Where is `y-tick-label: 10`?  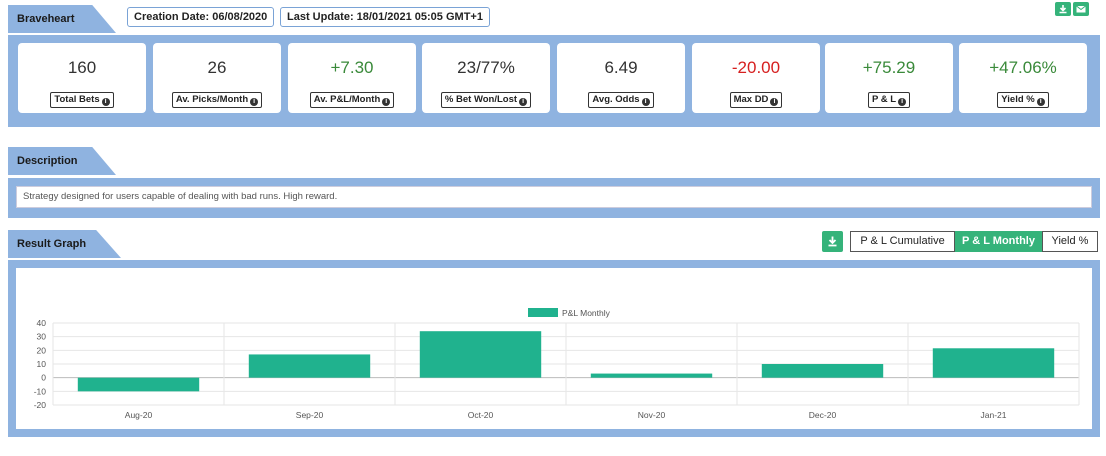 y-tick-label: 10 is located at coordinates (42, 364).